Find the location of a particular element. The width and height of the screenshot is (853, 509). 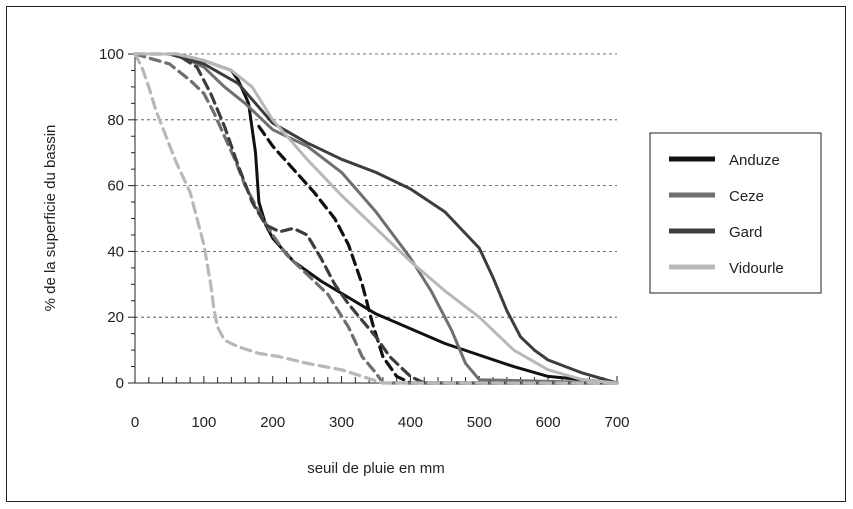

y-tick-label: 80 is located at coordinates (115, 120).